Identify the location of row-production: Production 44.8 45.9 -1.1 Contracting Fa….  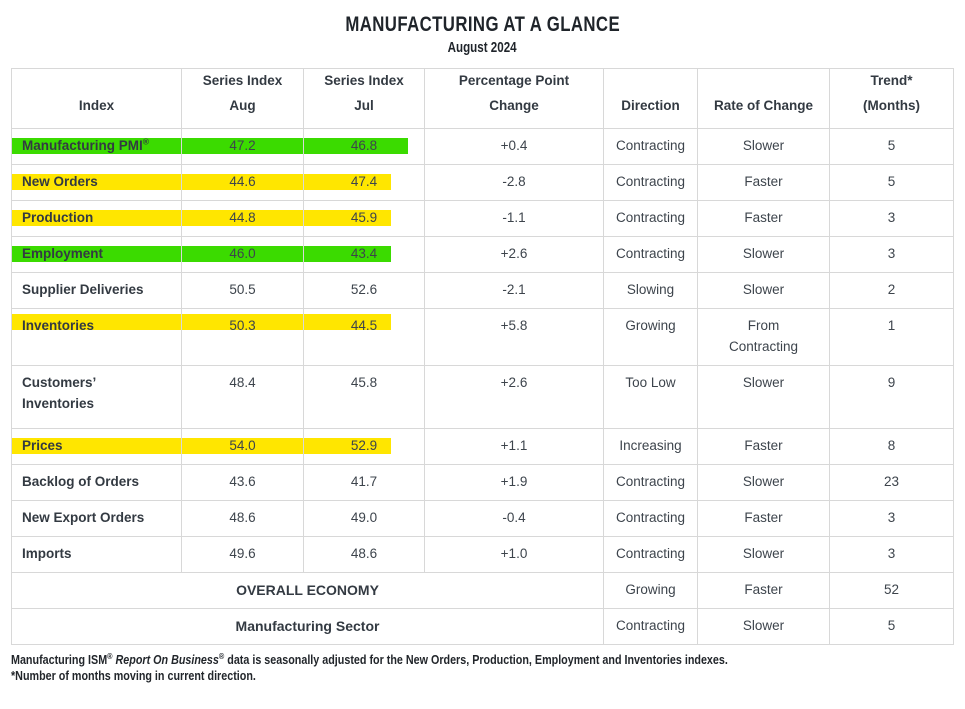
(482, 218).